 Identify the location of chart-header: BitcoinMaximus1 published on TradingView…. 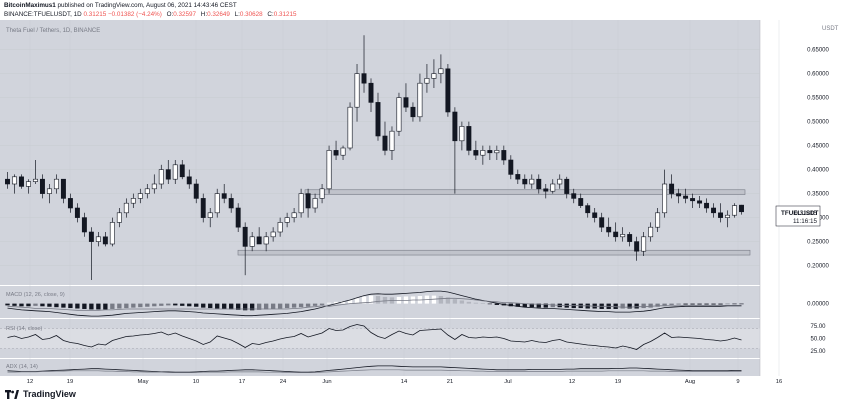
(425, 10).